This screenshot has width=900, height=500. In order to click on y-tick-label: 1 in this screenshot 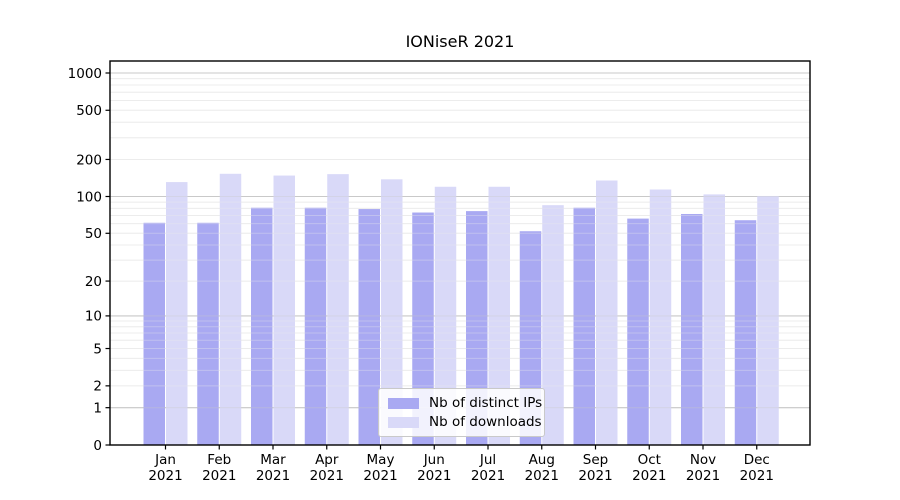, I will do `click(97, 408)`.